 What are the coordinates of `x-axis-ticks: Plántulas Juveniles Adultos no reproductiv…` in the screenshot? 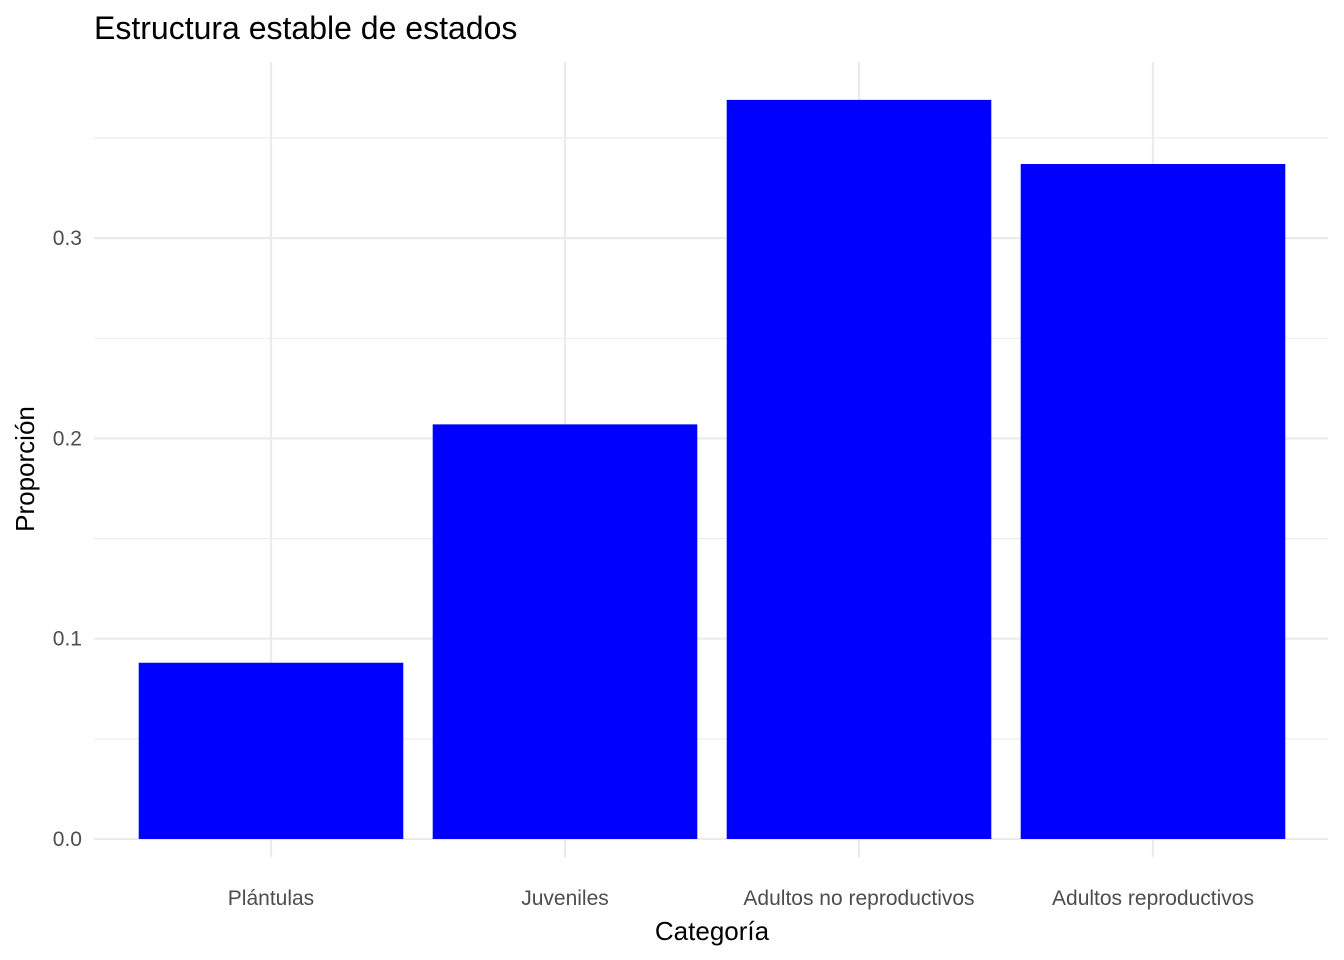 It's located at (741, 898).